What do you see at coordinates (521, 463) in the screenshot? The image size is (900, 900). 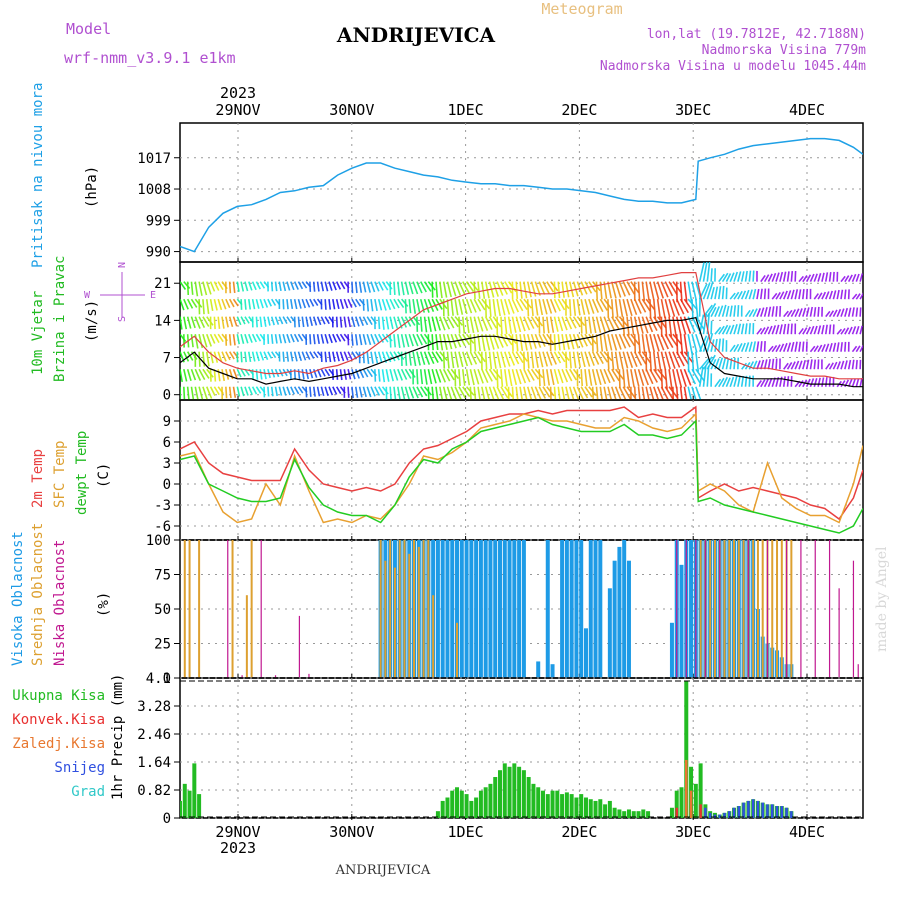 I see `series-line` at bounding box center [521, 463].